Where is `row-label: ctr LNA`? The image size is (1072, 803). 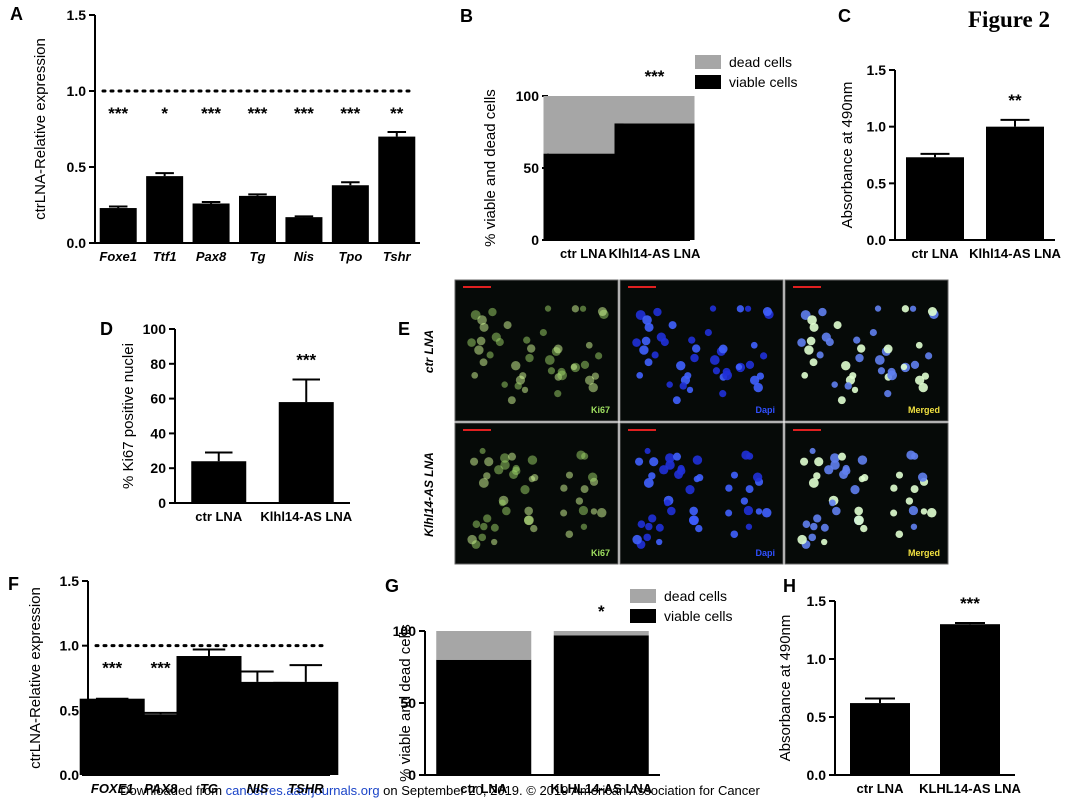 row-label: ctr LNA is located at coordinates (429, 351).